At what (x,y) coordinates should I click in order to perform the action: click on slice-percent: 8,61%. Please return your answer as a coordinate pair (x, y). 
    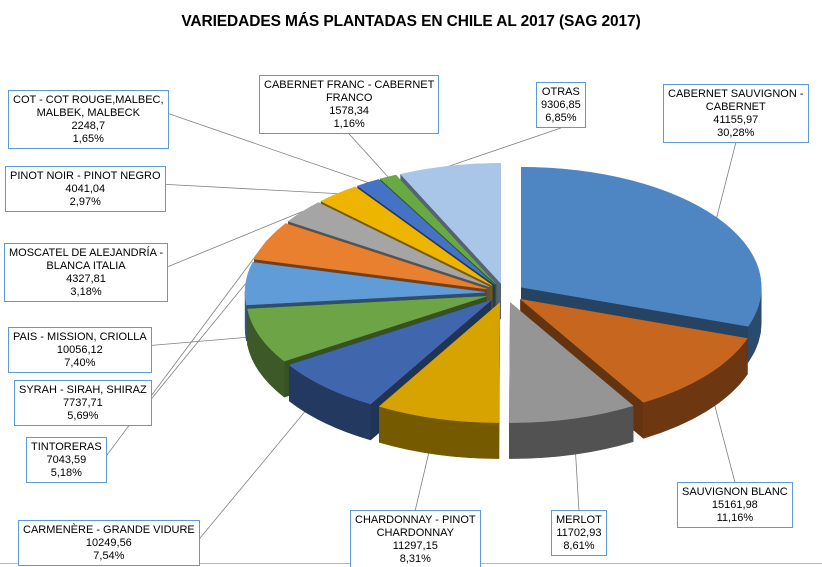
    Looking at the image, I should click on (579, 546).